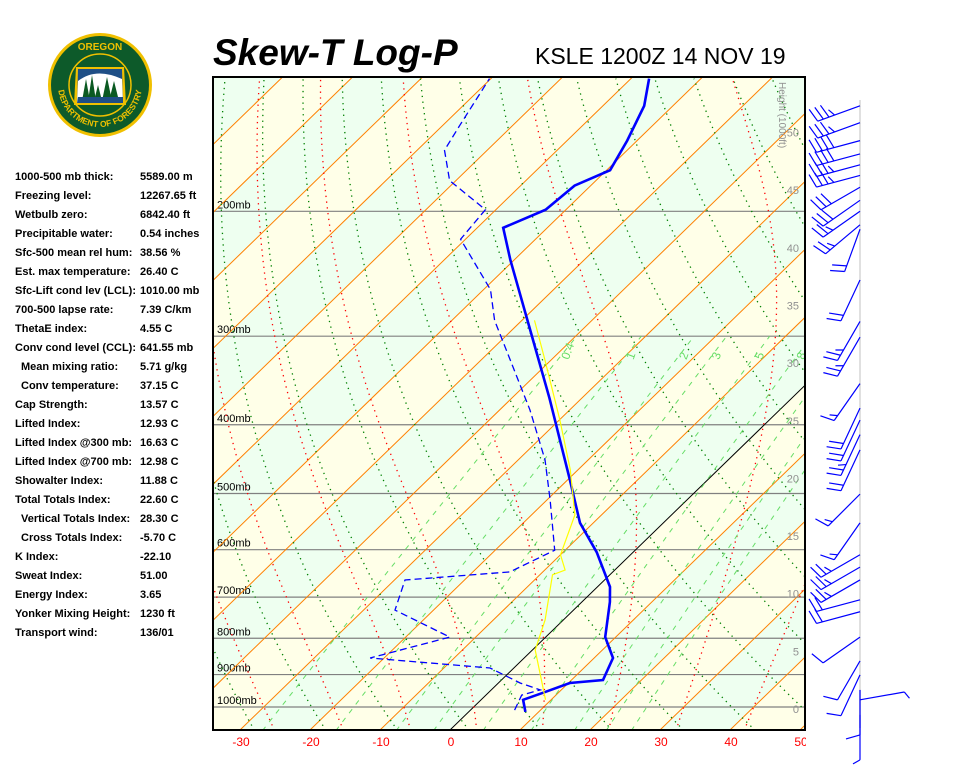  Describe the element at coordinates (801, 355) in the screenshot. I see `mixing-ratio-label: 8` at that location.